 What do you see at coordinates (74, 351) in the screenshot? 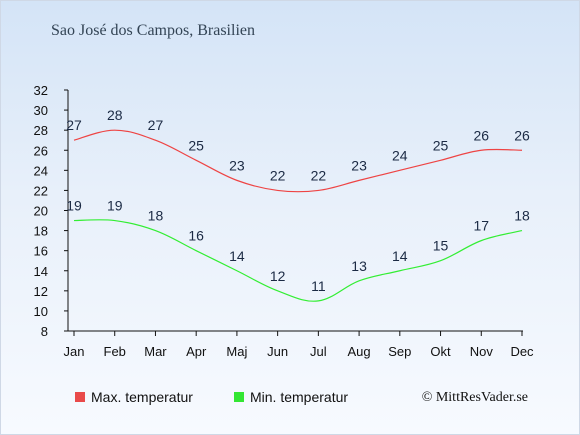
I see `x-tick-label: Jan` at bounding box center [74, 351].